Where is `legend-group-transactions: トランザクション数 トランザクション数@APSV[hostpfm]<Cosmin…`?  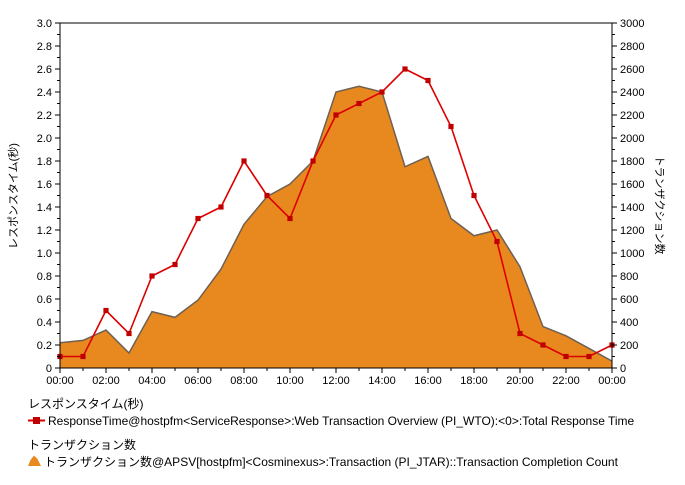 legend-group-transactions: トランザクション数 トランザクション数@APSV[hostpfm]<Cosmin… is located at coordinates (323, 454).